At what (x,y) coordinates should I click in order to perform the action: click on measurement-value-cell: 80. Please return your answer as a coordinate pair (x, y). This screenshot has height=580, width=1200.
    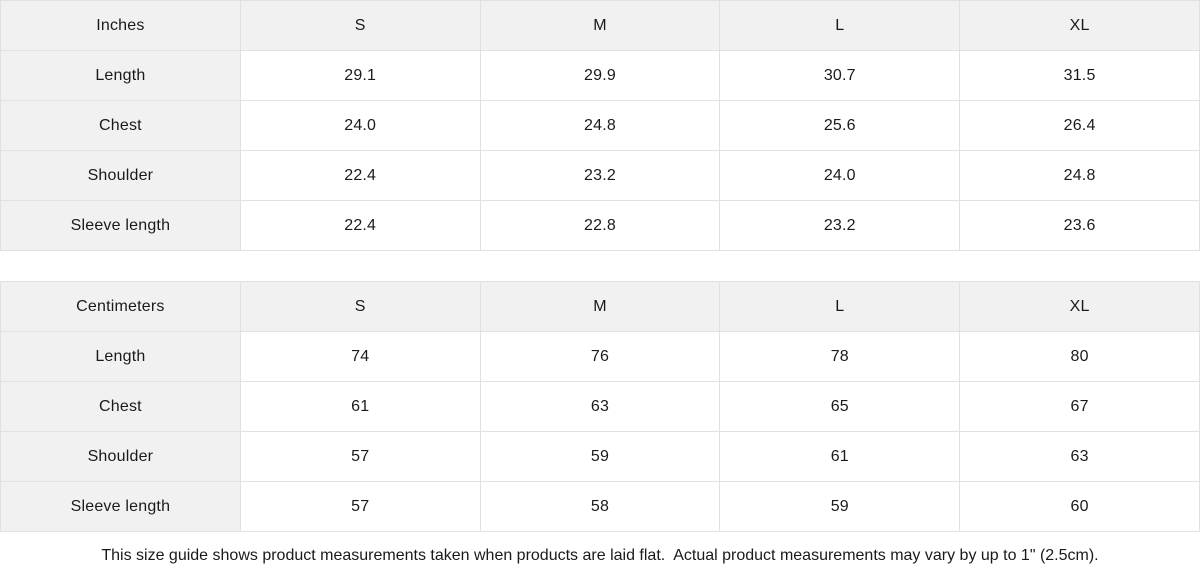
    Looking at the image, I should click on (1079, 356).